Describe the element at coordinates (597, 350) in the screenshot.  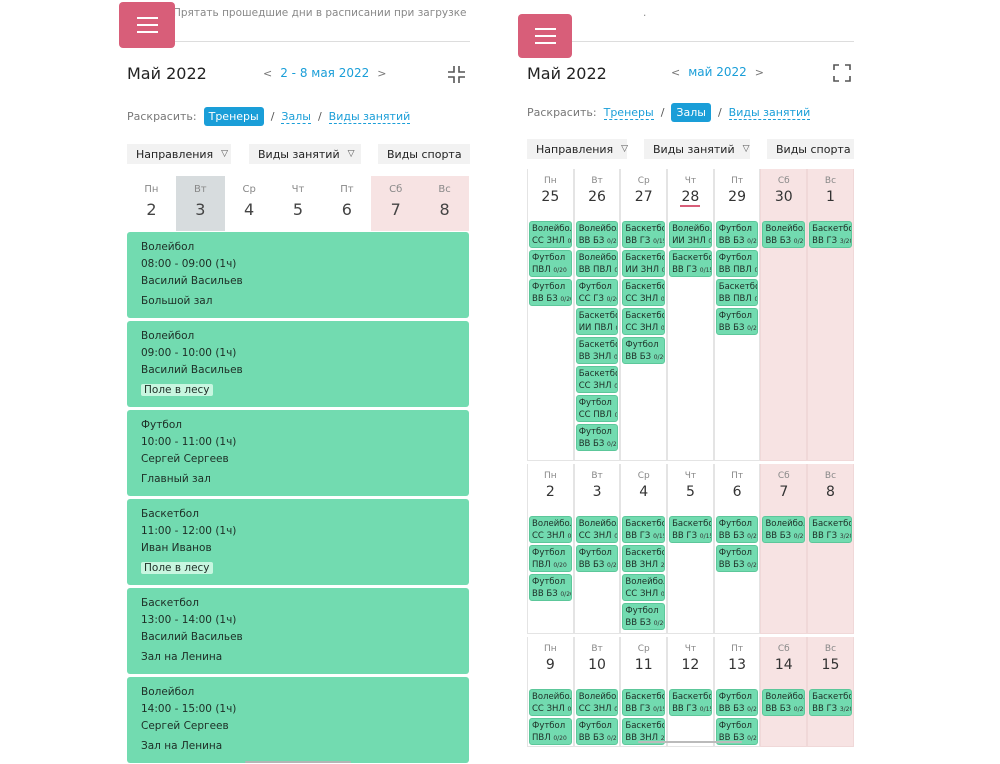
I see `calendar-event: Баскетбол ВВ ЗНЛ 0/` at that location.